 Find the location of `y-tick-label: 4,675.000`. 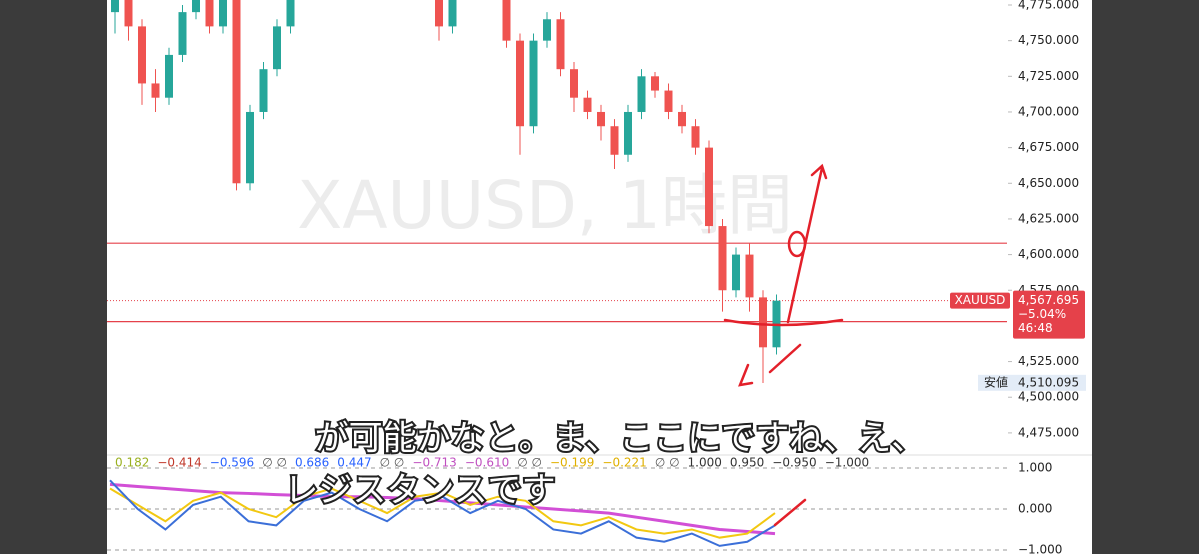

y-tick-label: 4,675.000 is located at coordinates (1048, 147).